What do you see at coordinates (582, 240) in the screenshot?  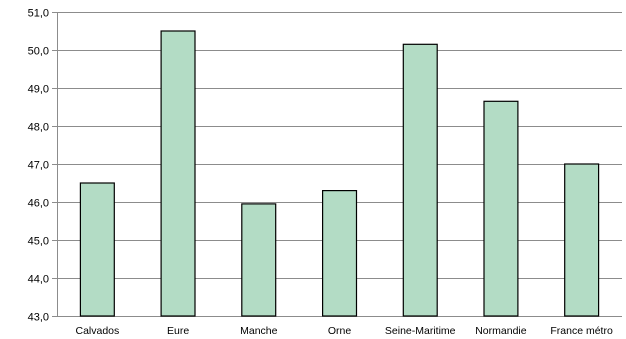 I see `bar-france-m-tro` at bounding box center [582, 240].